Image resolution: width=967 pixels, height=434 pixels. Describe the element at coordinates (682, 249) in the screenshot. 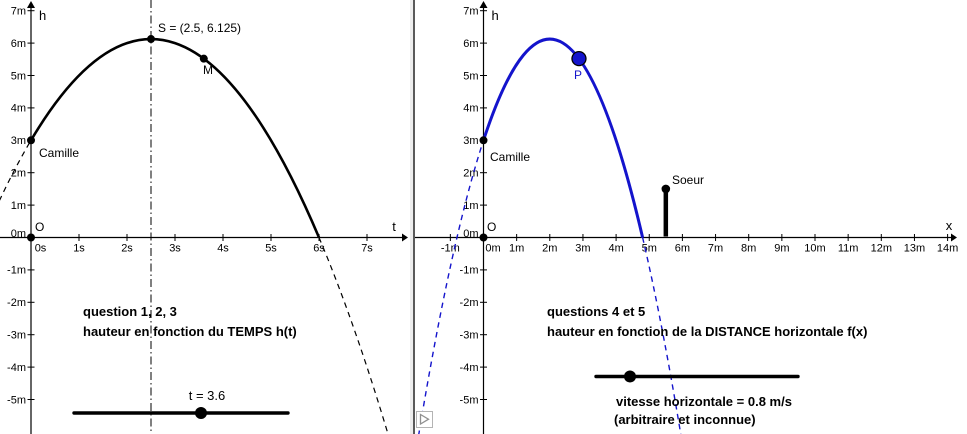

I see `x-tick-label: 6m` at that location.